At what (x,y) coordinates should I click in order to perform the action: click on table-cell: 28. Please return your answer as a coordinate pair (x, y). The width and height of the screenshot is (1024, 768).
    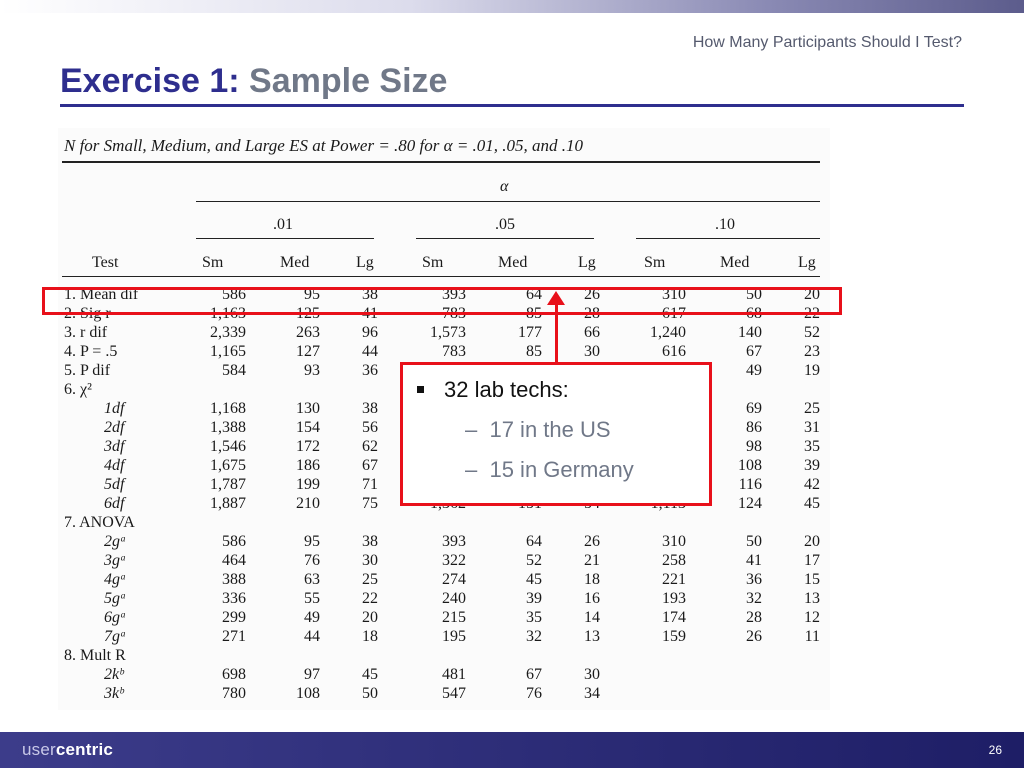
    Looking at the image, I should click on (754, 617).